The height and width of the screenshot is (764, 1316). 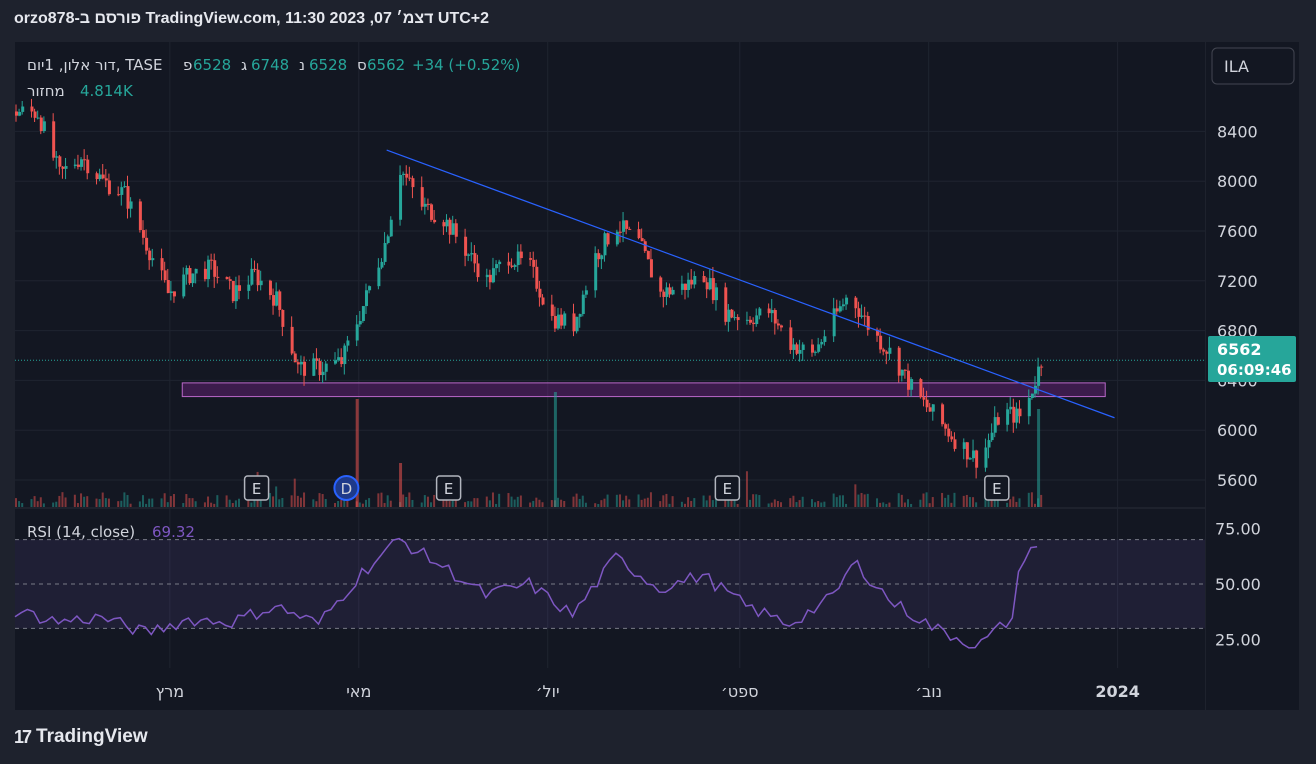 What do you see at coordinates (256, 488) in the screenshot?
I see `earnings-marker` at bounding box center [256, 488].